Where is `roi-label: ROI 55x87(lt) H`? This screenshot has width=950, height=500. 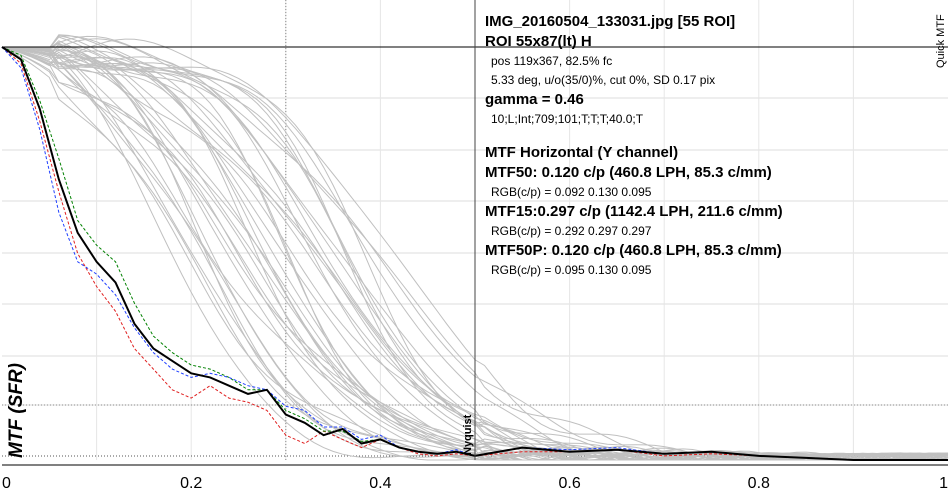
roi-label: ROI 55x87(lt) H is located at coordinates (538, 41).